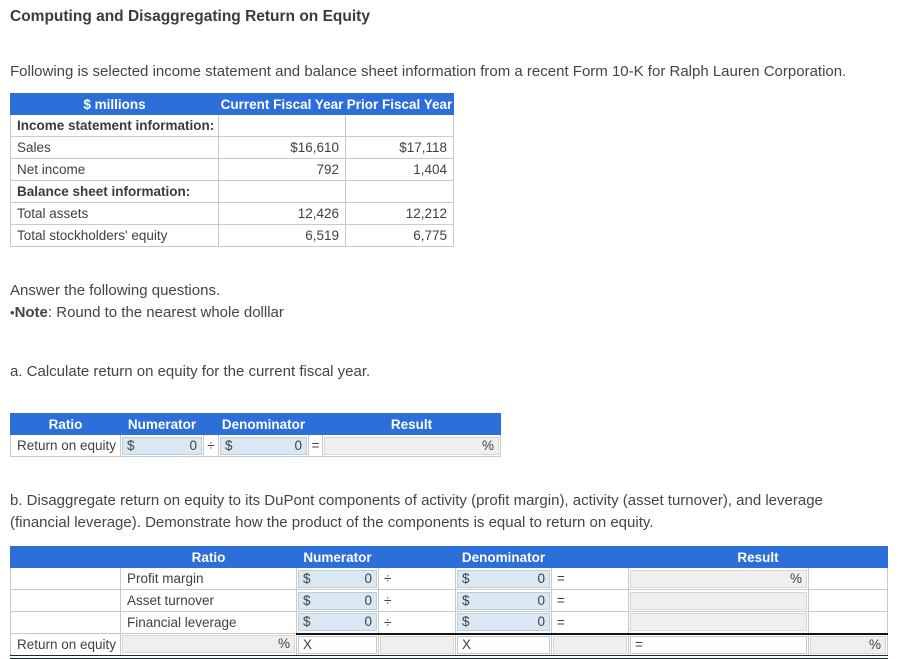 This screenshot has height=659, width=900. What do you see at coordinates (165, 312) in the screenshot?
I see `note-text: : Round to the nearest whole dolllar` at bounding box center [165, 312].